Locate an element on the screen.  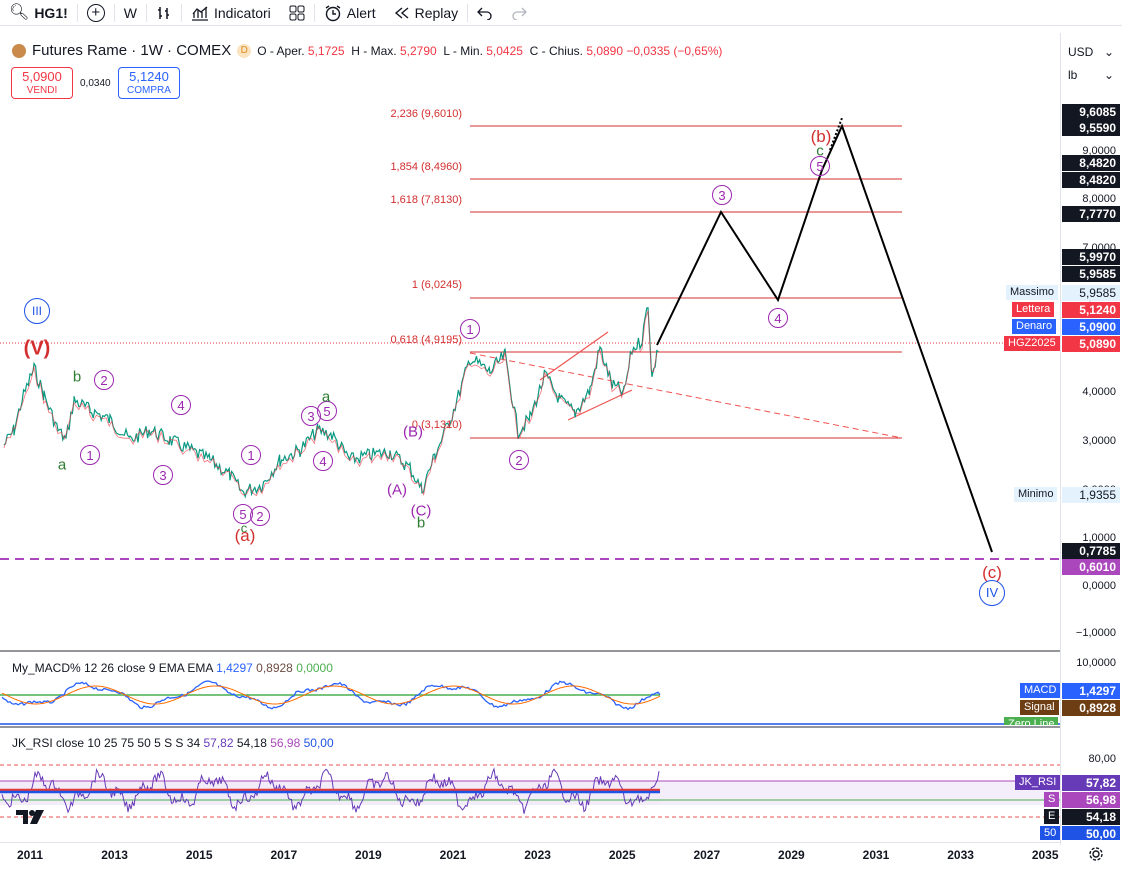
top-toolbar: 🔍︎ HG1! + W Indicatori Alert Replay is located at coordinates (561, 13).